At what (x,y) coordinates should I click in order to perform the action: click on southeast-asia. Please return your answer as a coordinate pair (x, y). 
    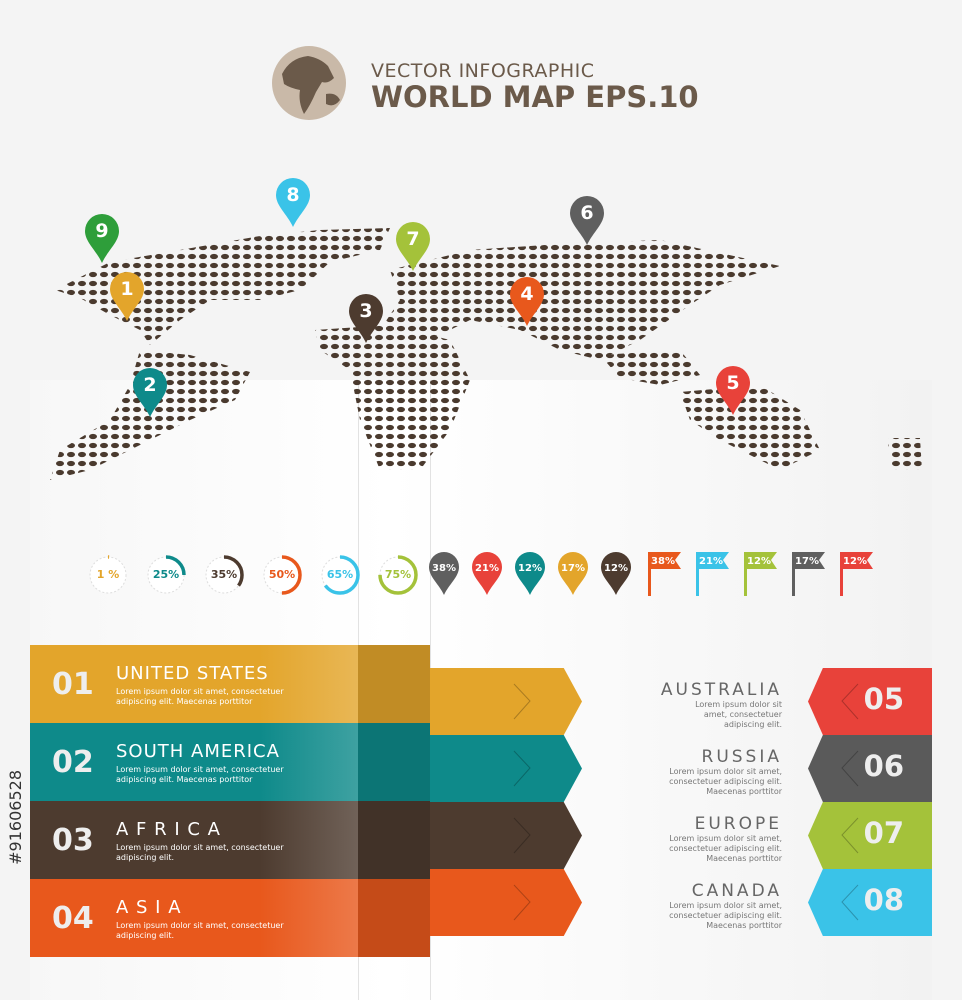
    Looking at the image, I should click on (650, 367).